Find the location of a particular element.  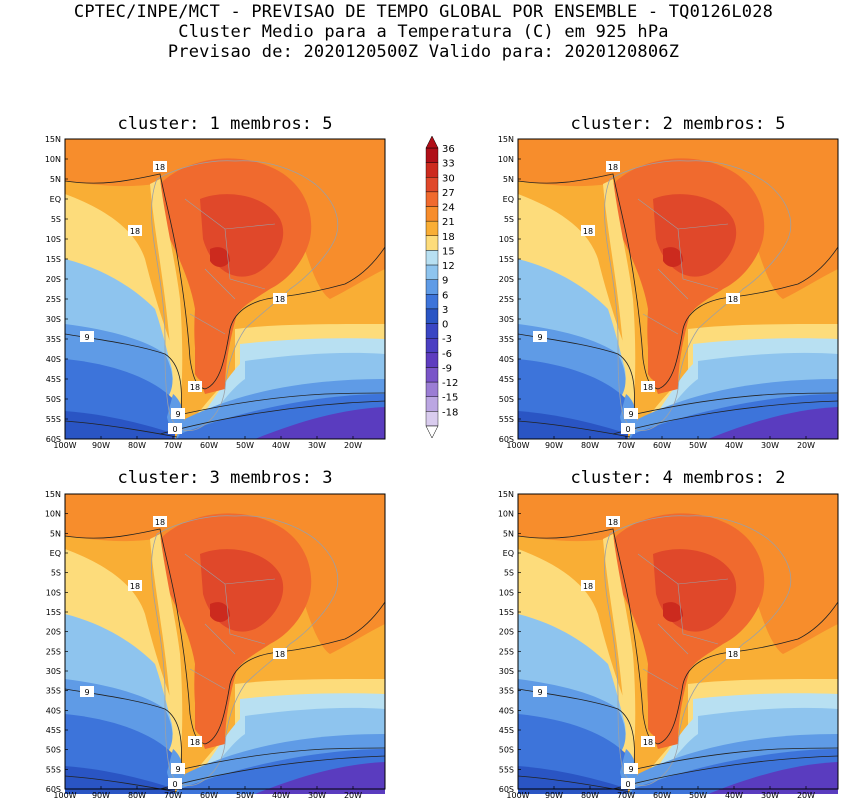

lat-tick-label: 10N is located at coordinates (53, 159).